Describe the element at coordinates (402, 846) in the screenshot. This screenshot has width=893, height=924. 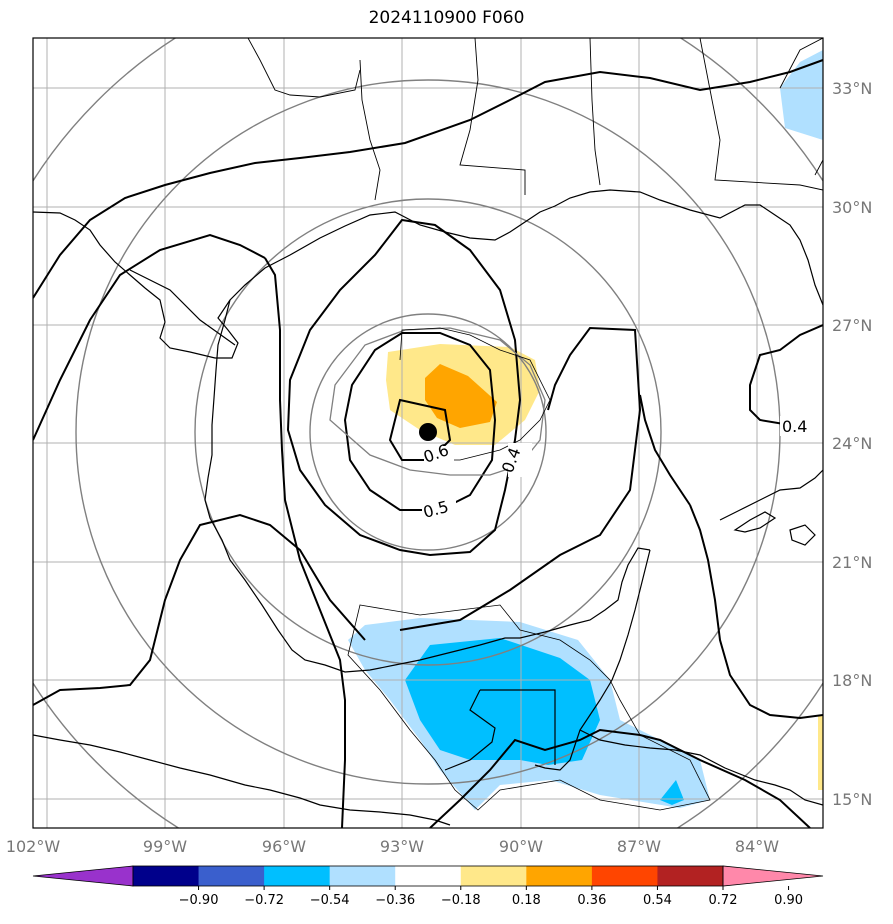
I see `lon-tick-label: 93°W` at that location.